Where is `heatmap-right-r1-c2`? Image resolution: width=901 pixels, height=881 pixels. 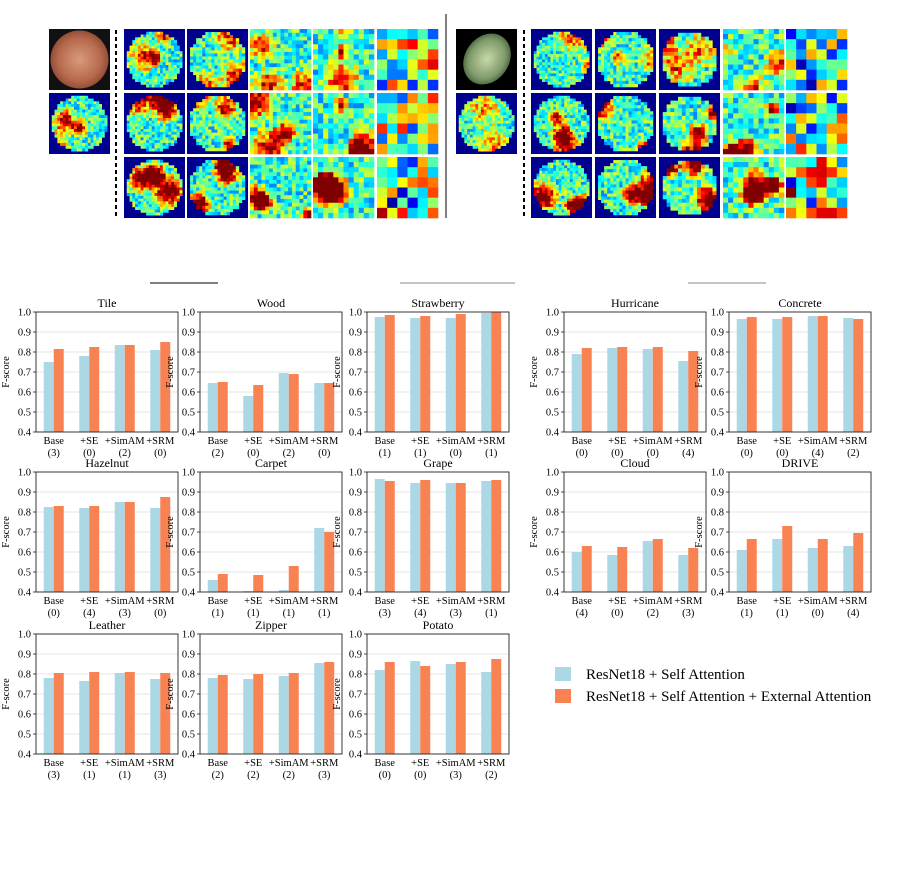 heatmap-right-r1-c2 is located at coordinates (689, 123).